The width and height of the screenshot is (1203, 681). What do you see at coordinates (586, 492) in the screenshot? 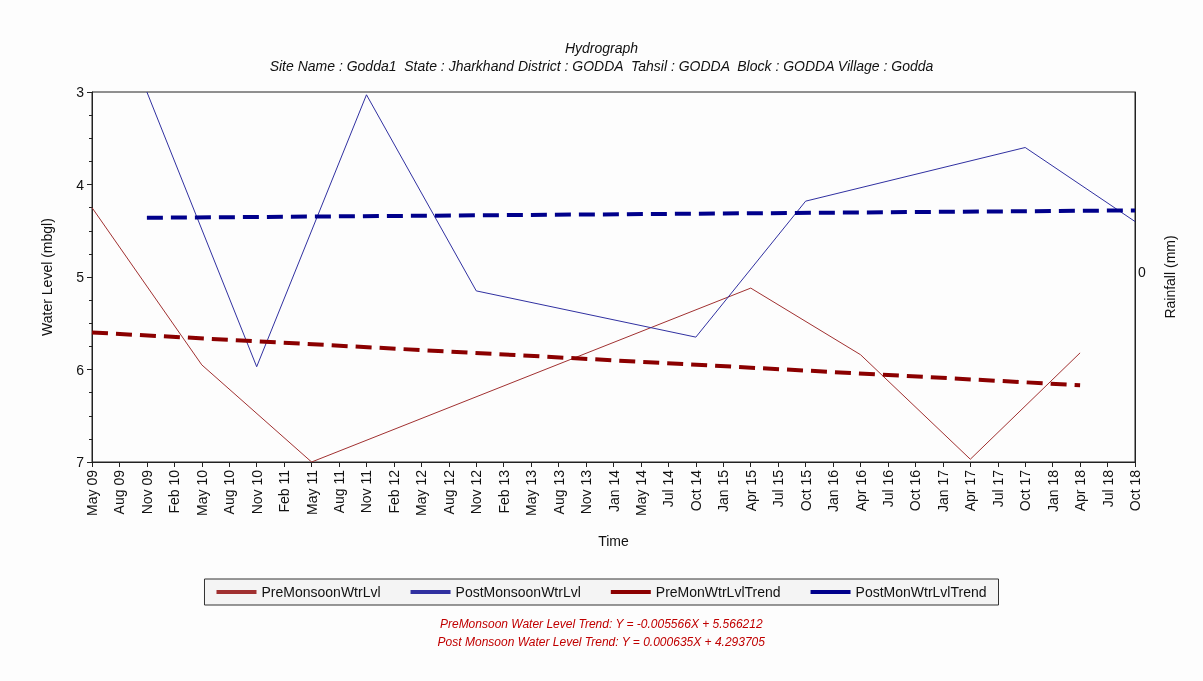
I see `x-tick-label: Nov 13` at bounding box center [586, 492].